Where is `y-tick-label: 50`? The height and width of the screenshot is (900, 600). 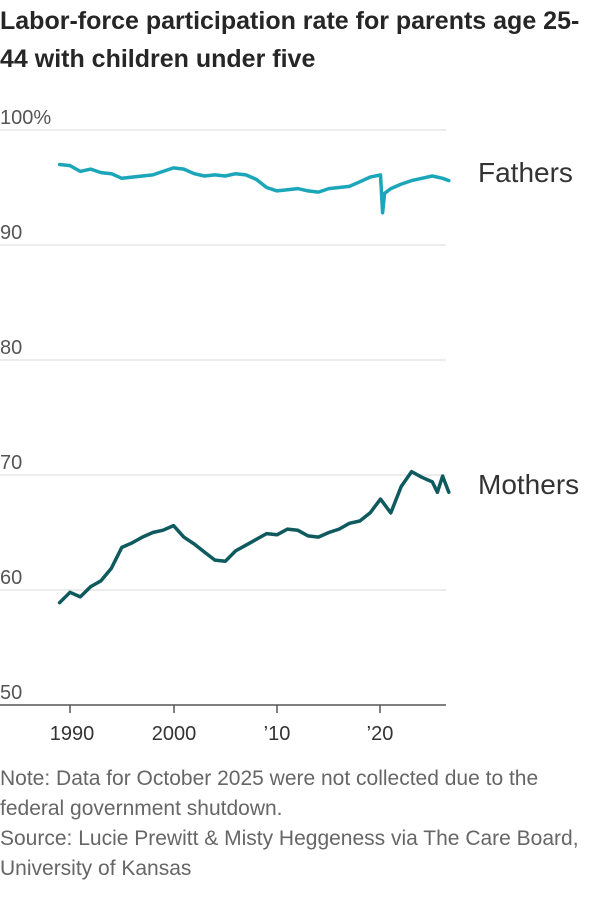
y-tick-label: 50 is located at coordinates (11, 693).